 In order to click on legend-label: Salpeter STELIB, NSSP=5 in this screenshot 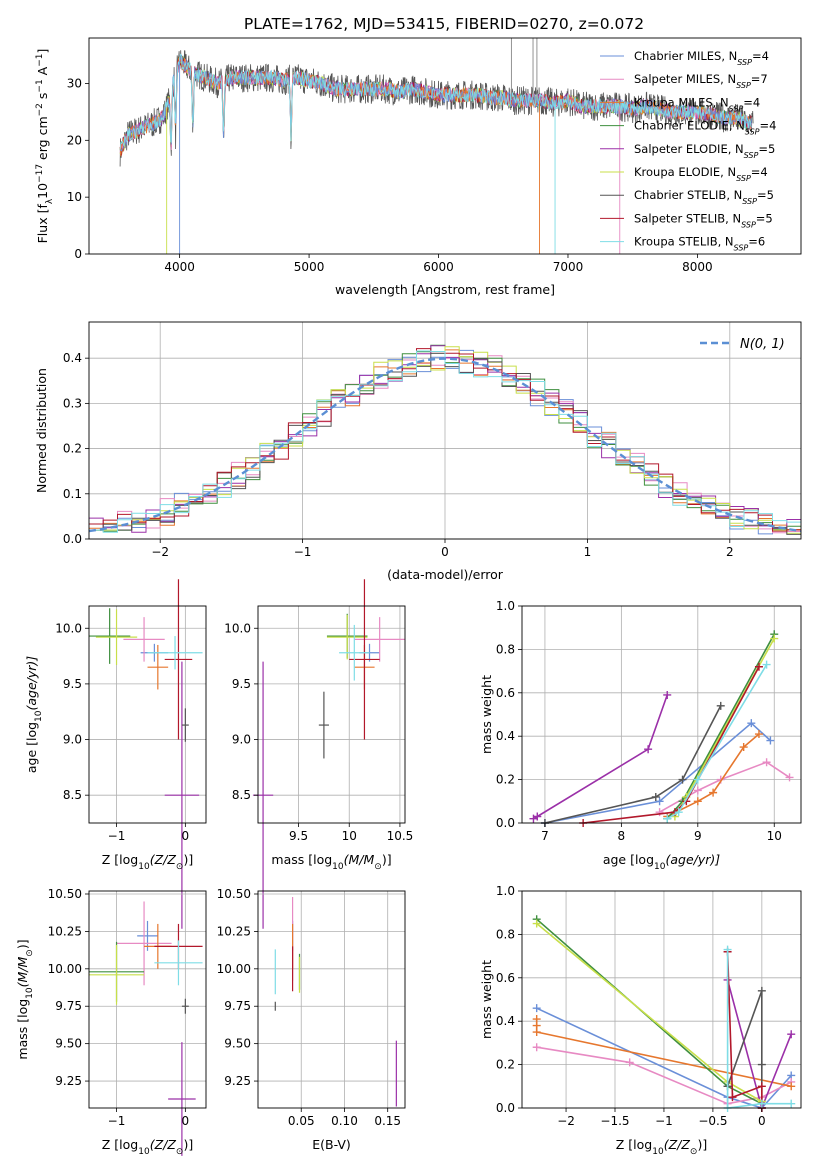, I will do `click(703, 220)`.